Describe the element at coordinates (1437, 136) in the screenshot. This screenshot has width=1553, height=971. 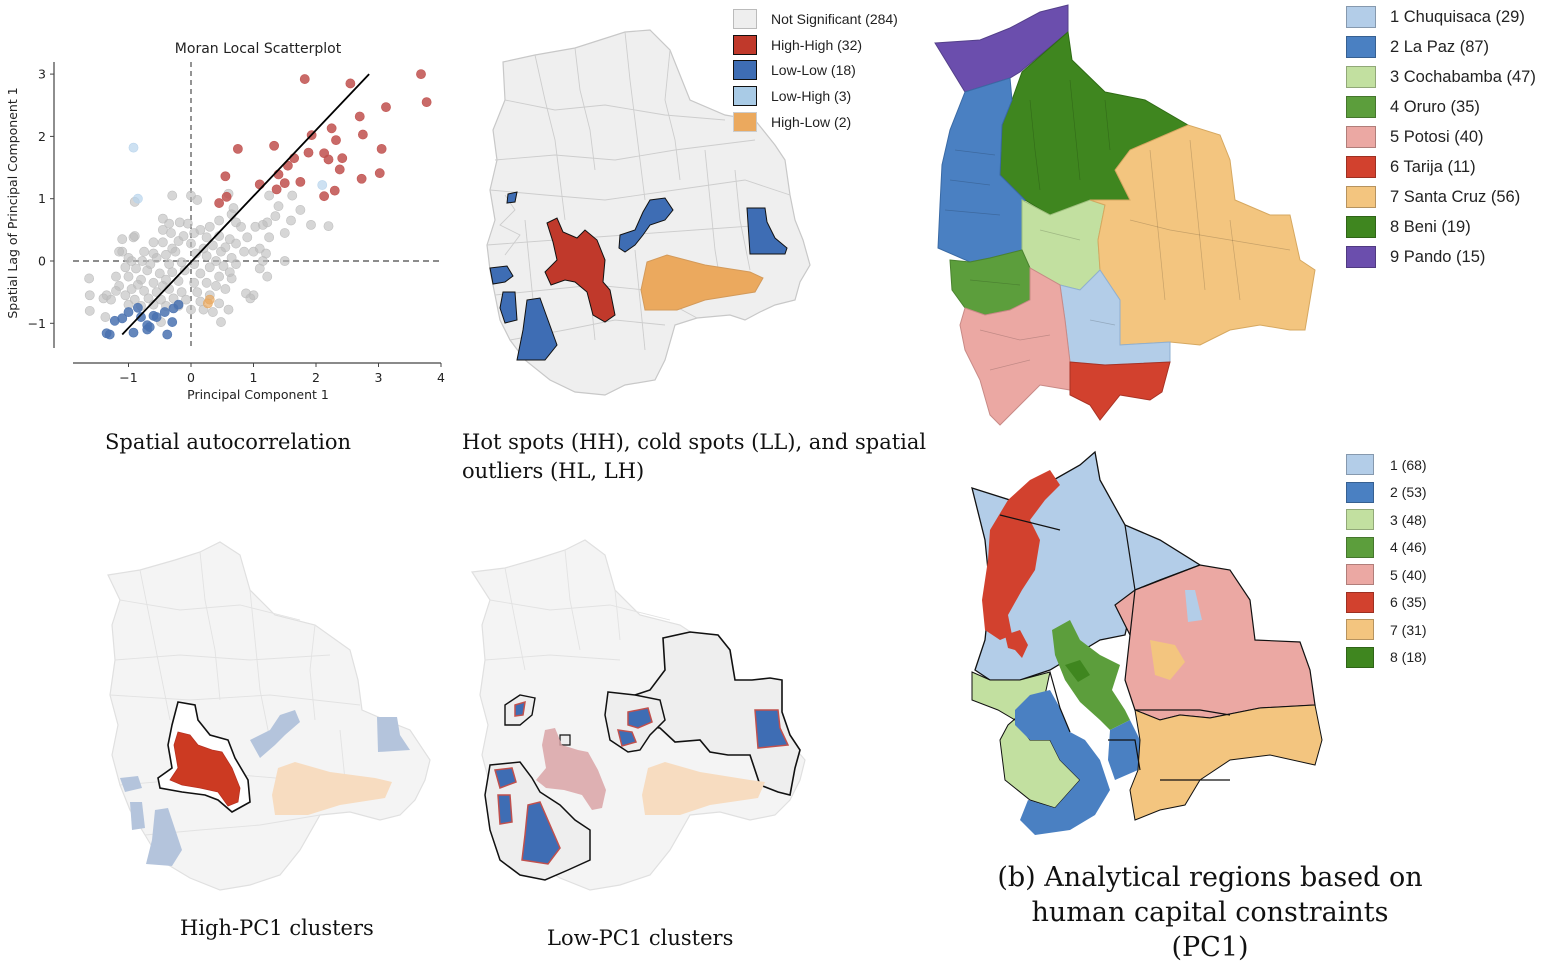
I see `legend-label: 5 Potosi (40)` at that location.